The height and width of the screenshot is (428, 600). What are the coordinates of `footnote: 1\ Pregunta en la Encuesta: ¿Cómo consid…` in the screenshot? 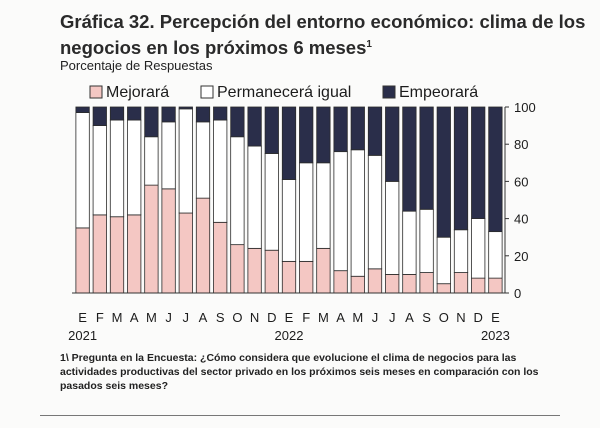 It's located at (299, 372).